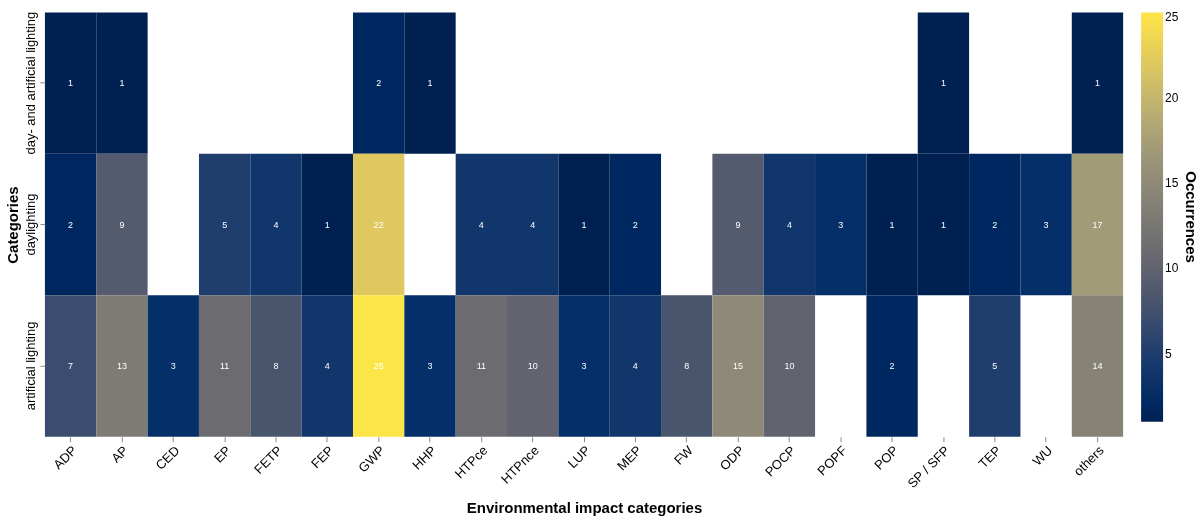 The height and width of the screenshot is (517, 1203). Describe the element at coordinates (579, 457) in the screenshot. I see `x-tick-label: LUP` at that location.